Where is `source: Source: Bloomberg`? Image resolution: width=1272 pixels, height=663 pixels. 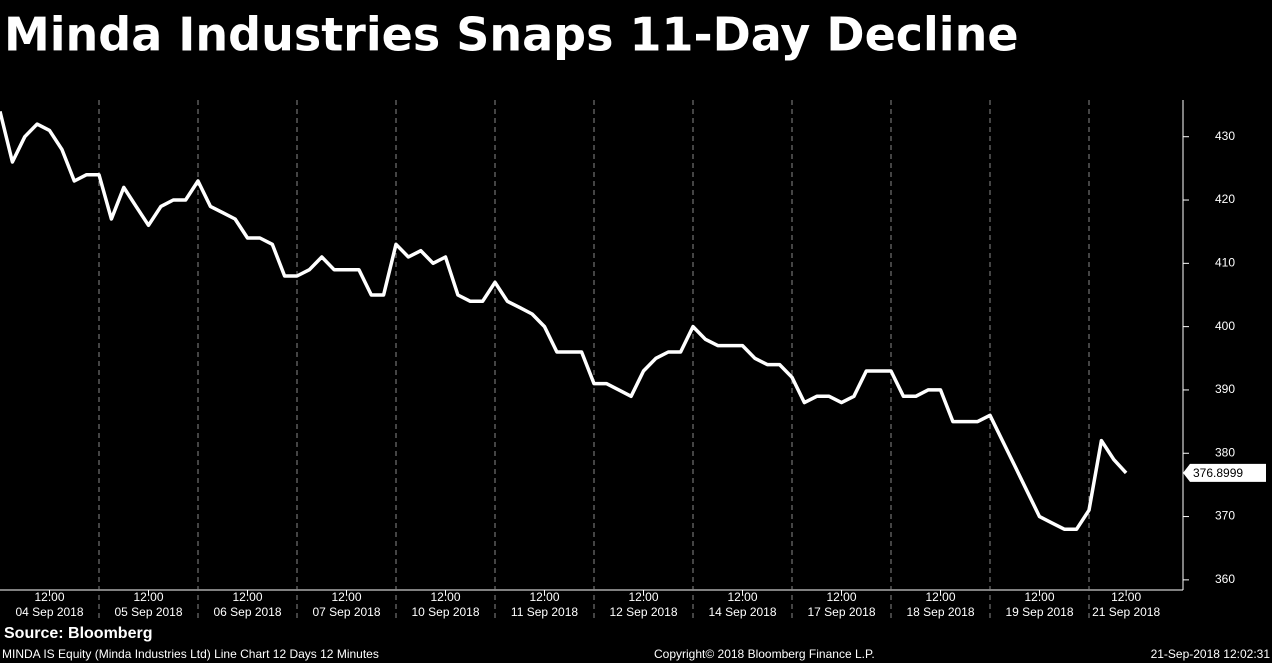
source: Source: Bloomberg is located at coordinates (78, 633).